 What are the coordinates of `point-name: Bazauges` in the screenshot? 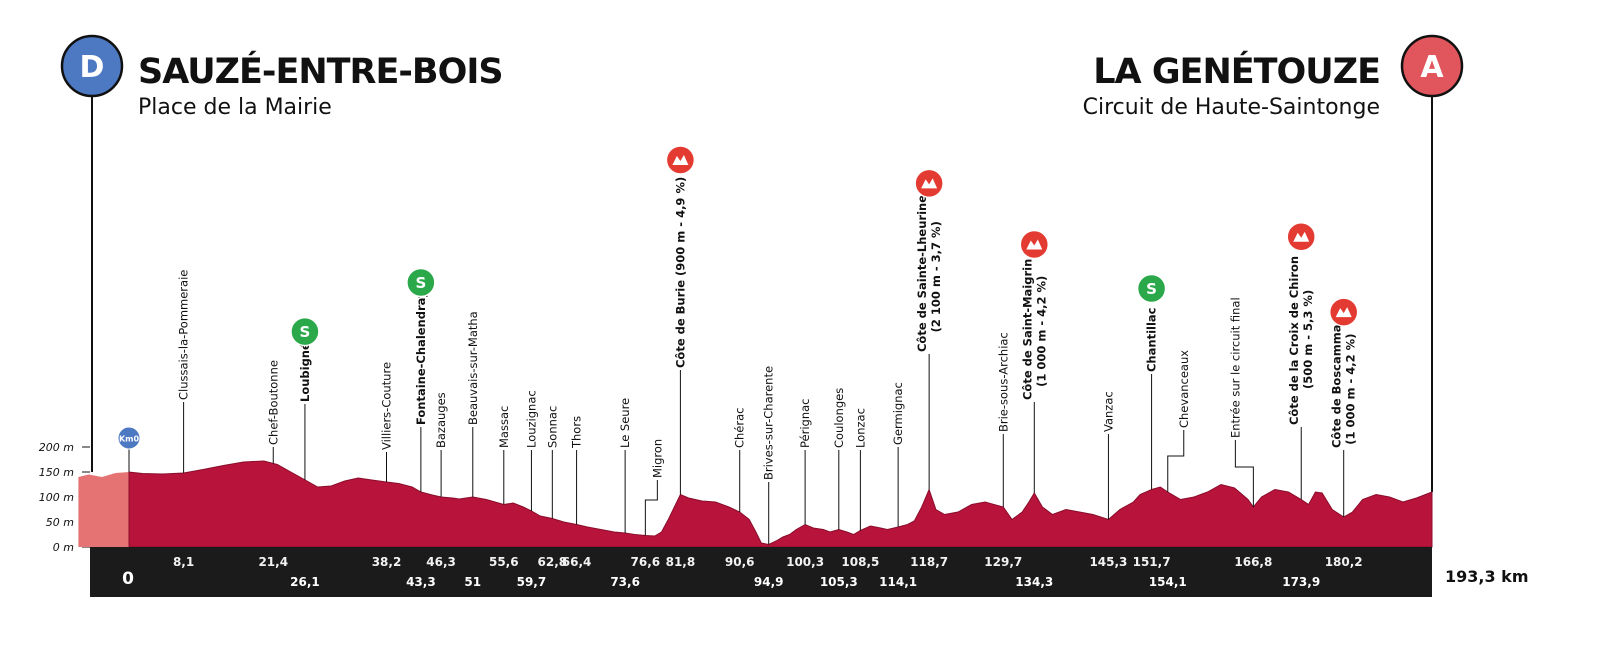 It's located at (441, 420).